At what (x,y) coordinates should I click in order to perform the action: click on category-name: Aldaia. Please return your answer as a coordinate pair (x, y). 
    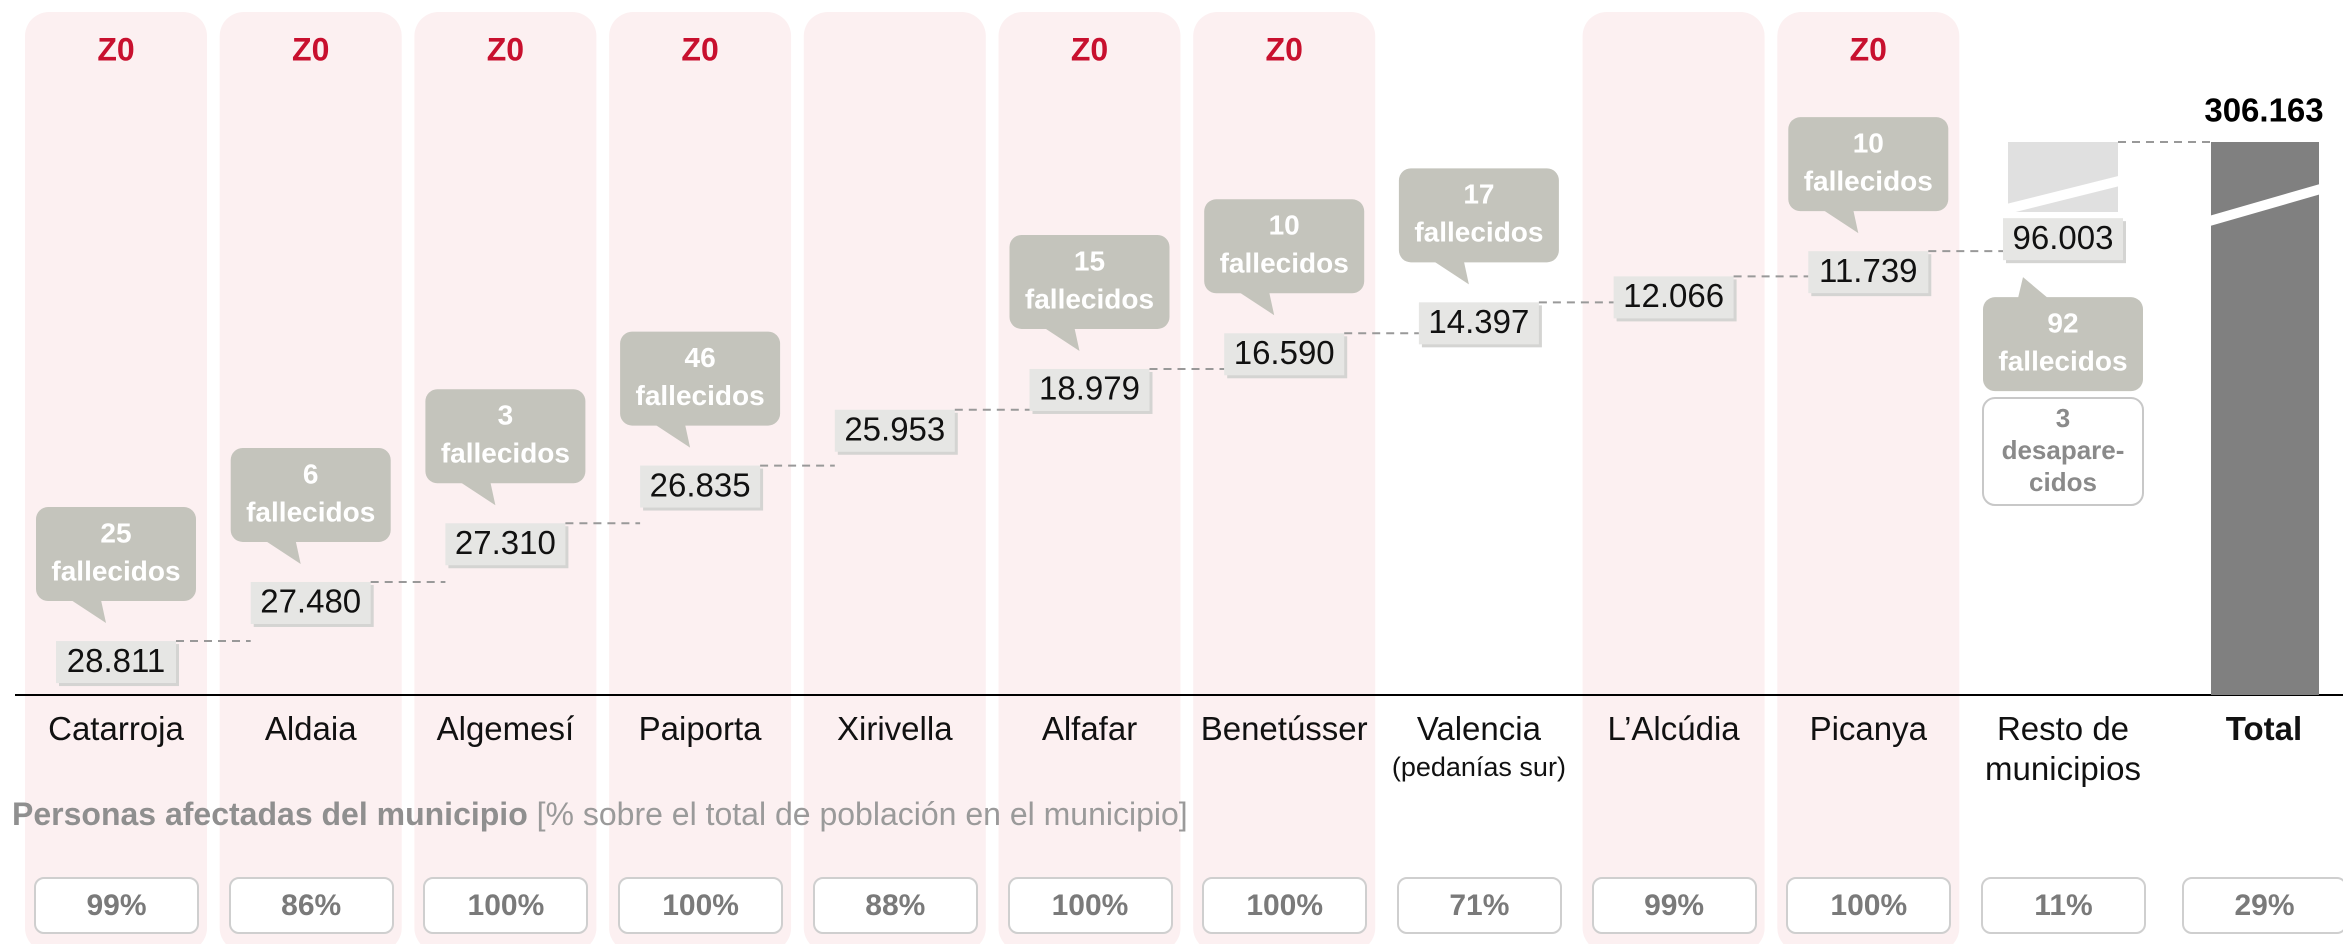
    Looking at the image, I should click on (310, 728).